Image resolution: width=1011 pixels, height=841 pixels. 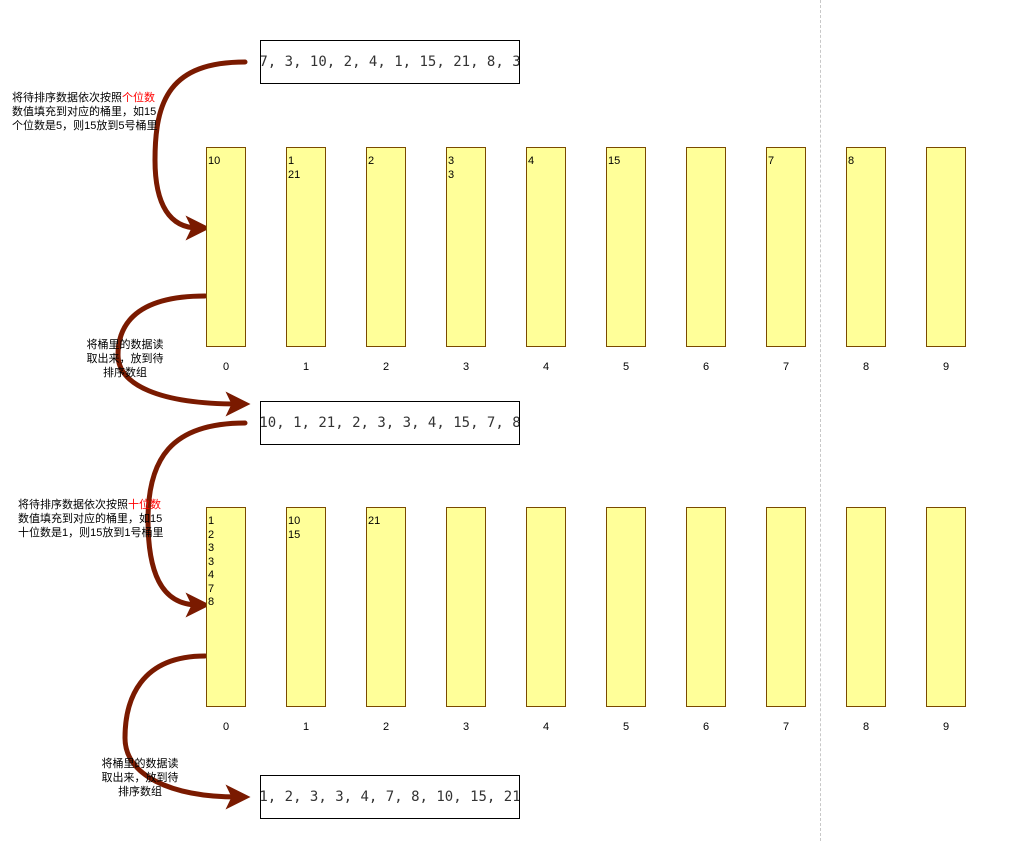 I want to click on bucket-values: 2, so click(x=386, y=162).